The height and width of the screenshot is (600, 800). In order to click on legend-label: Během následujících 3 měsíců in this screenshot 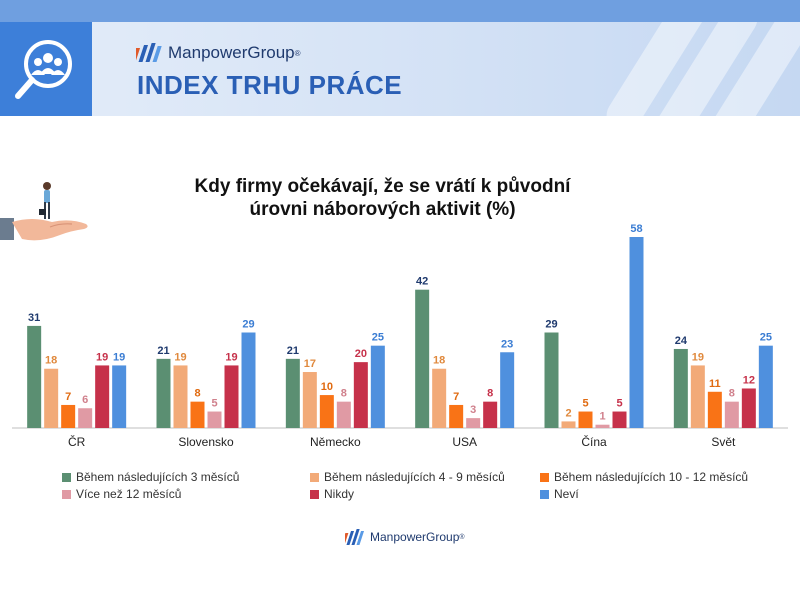, I will do `click(158, 477)`.